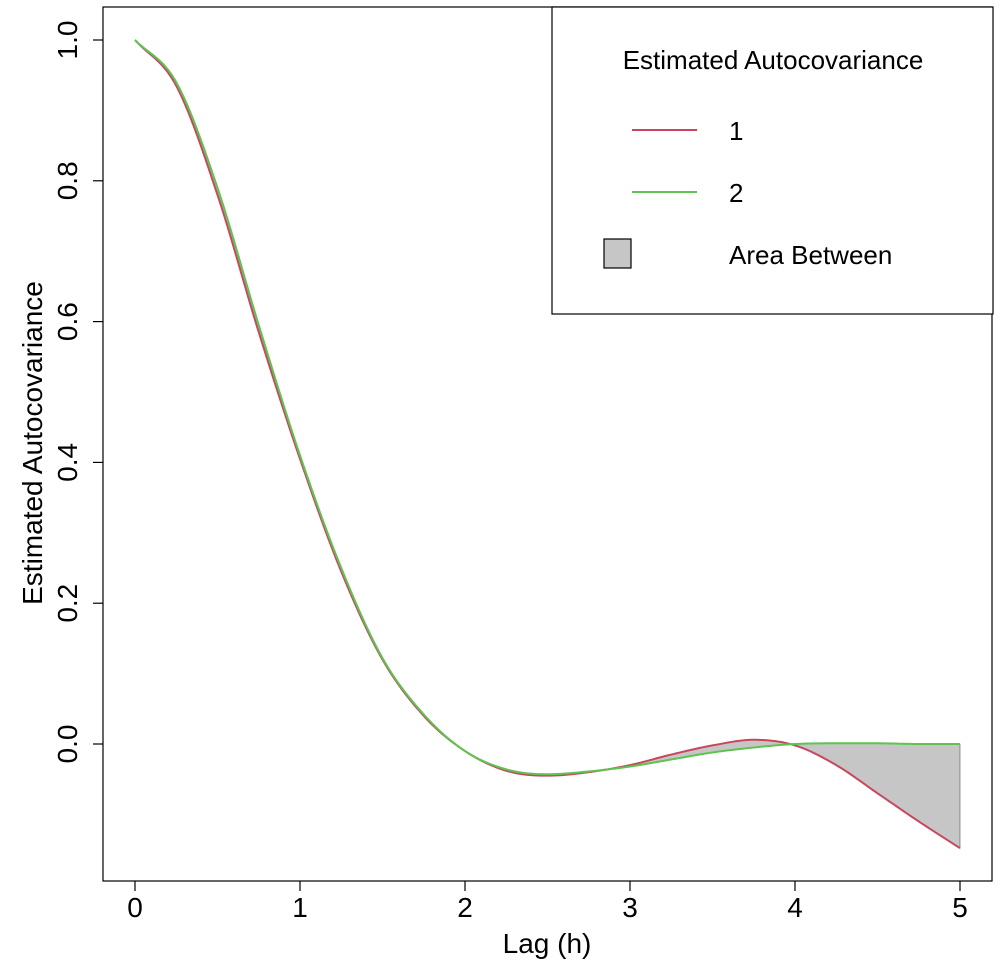 Image resolution: width=1000 pixels, height=960 pixels. Describe the element at coordinates (630, 907) in the screenshot. I see `x-tick-label-3: 3` at that location.